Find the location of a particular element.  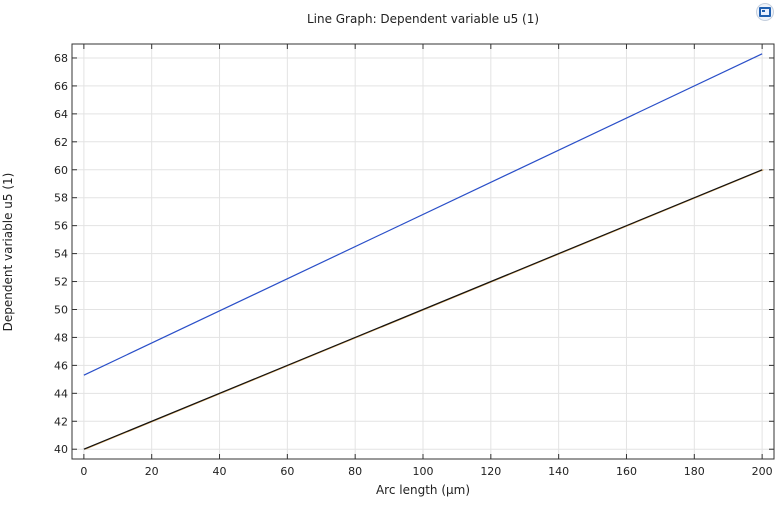

x-tick-label: 80 is located at coordinates (355, 471).